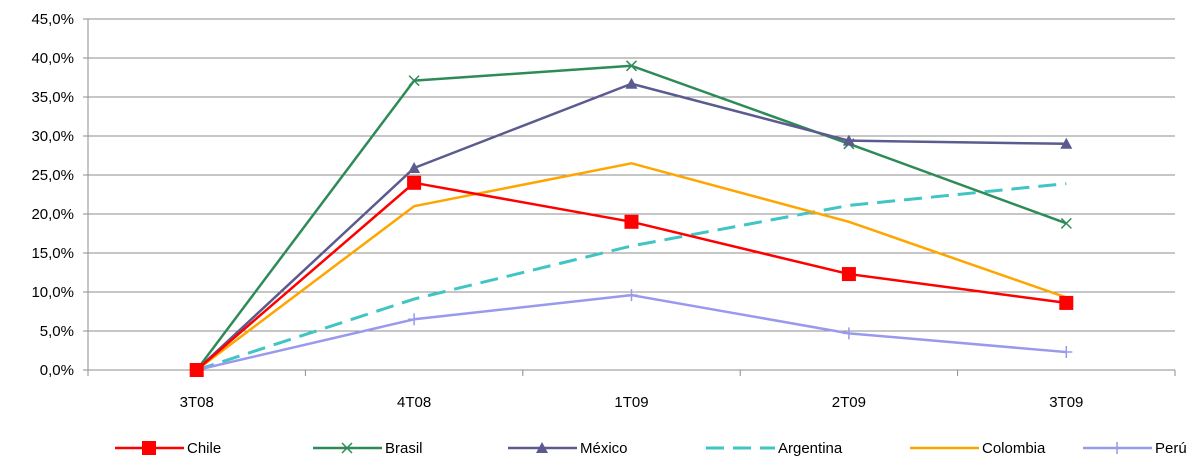  What do you see at coordinates (631, 402) in the screenshot?
I see `x-tick-label: 1T09` at bounding box center [631, 402].